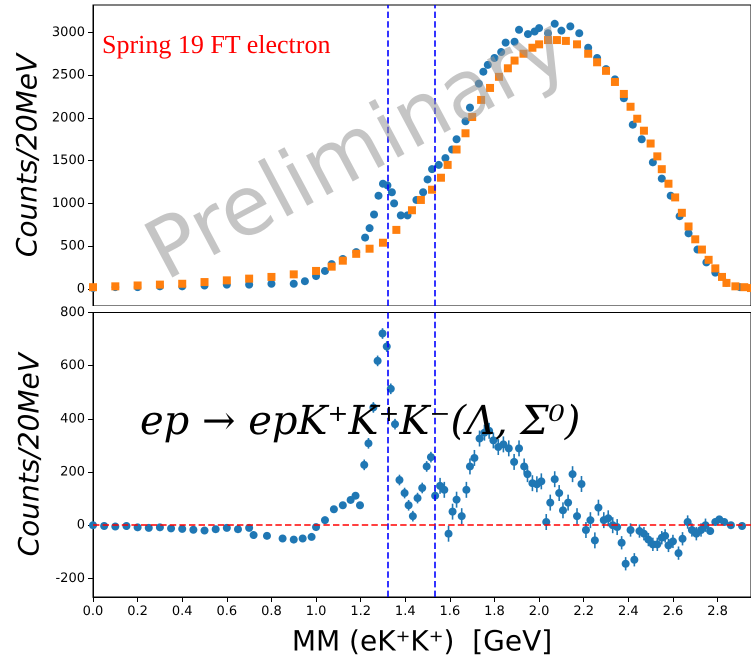  What do you see at coordinates (72, 312) in the screenshot?
I see `y-tick-label: 800` at bounding box center [72, 312].